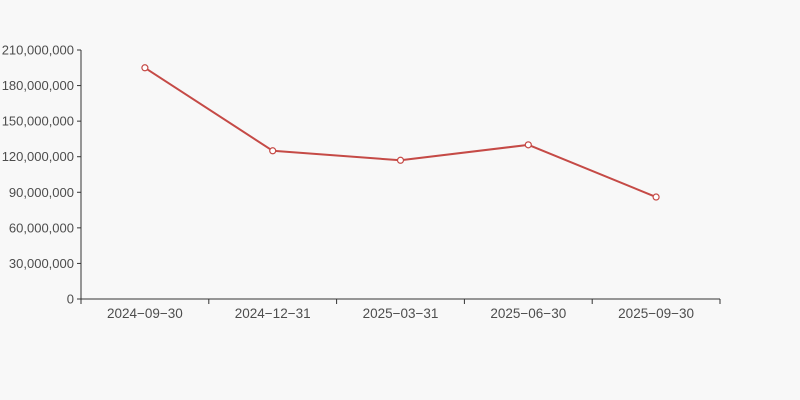 This screenshot has height=400, width=800. Describe the element at coordinates (41, 192) in the screenshot. I see `y-axis-tick-label: 90,000,000` at that location.